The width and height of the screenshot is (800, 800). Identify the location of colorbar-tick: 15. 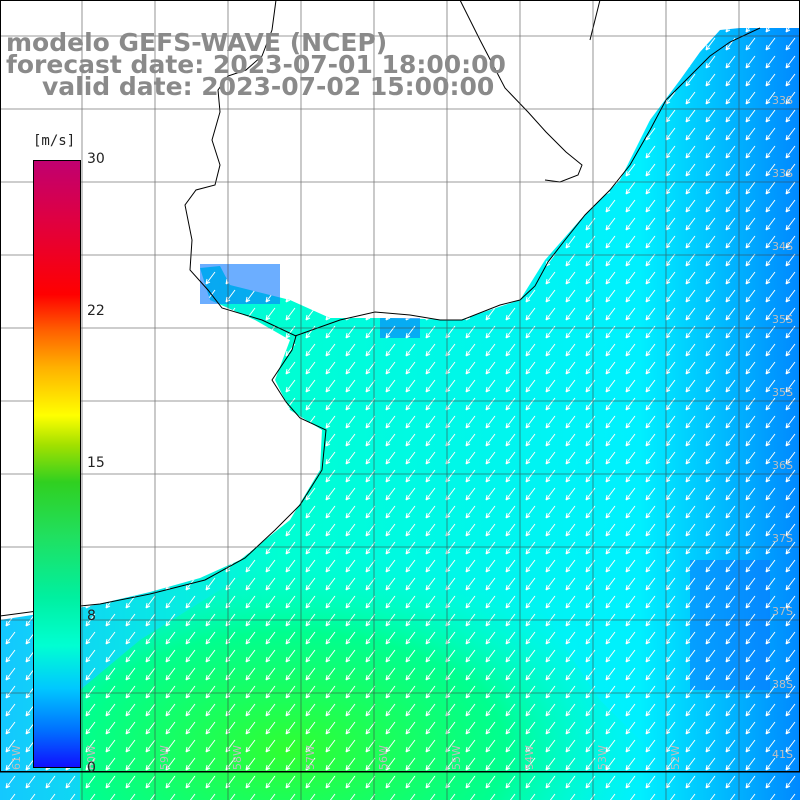
(96, 463).